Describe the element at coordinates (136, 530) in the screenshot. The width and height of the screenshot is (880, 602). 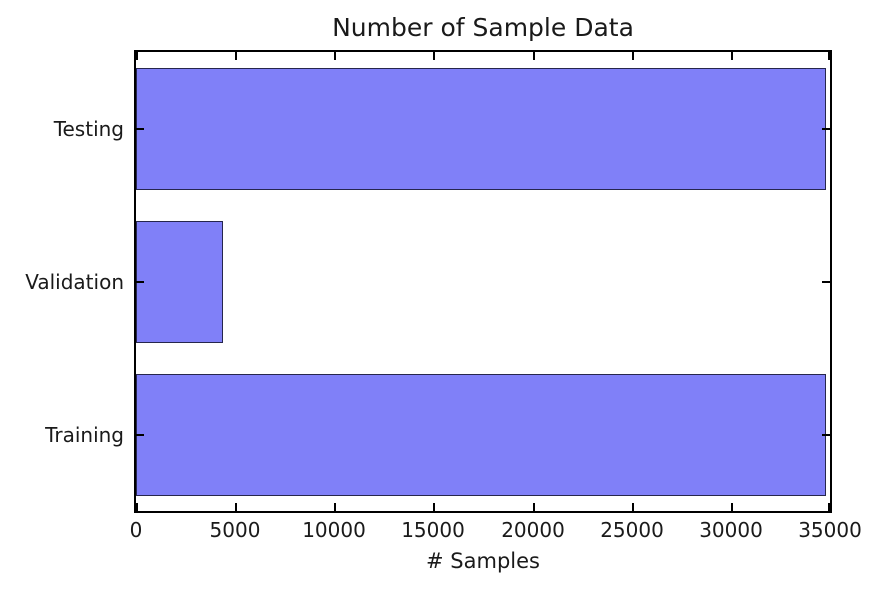
I see `x-tick-label-0: 0` at that location.